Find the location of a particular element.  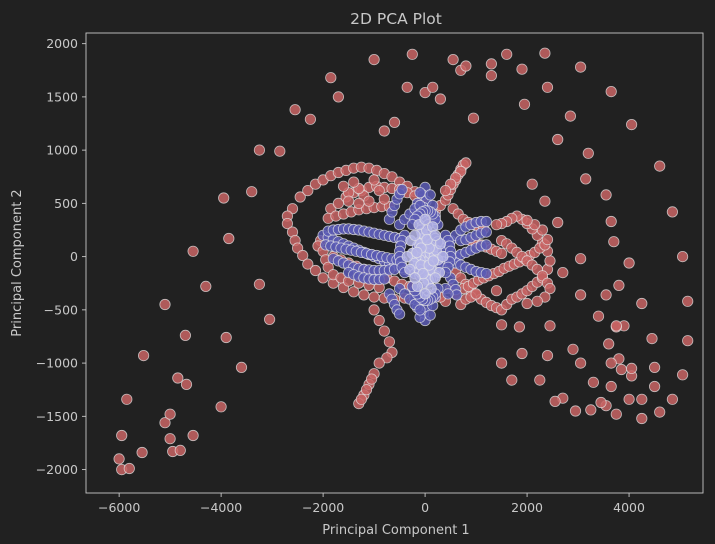

chart-title: 2D PCA Plot is located at coordinates (396, 19).